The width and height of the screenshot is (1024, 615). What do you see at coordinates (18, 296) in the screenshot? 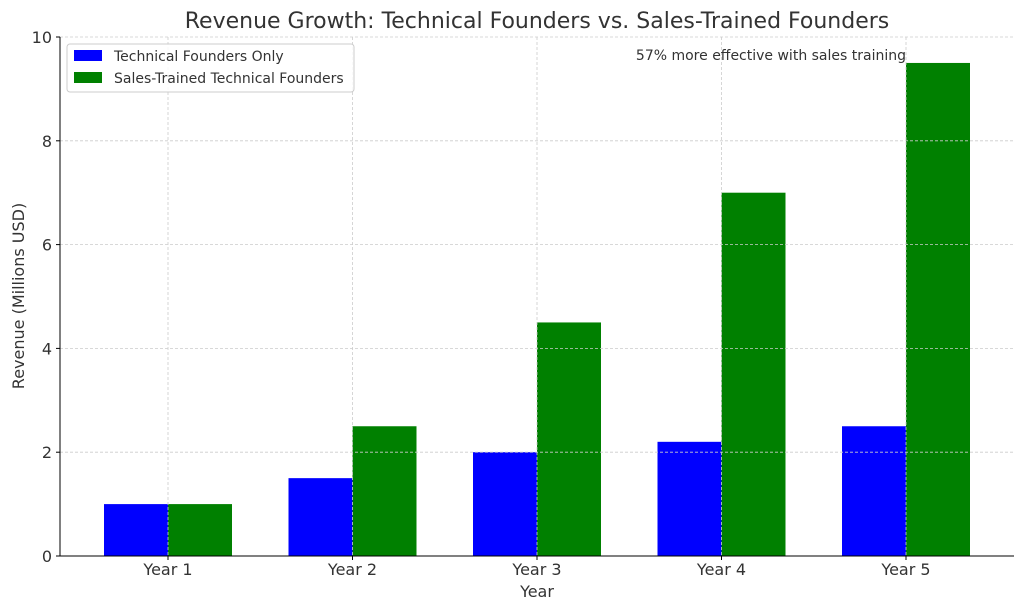
I see `y-axis-label: Revenue (Millions USD)` at bounding box center [18, 296].